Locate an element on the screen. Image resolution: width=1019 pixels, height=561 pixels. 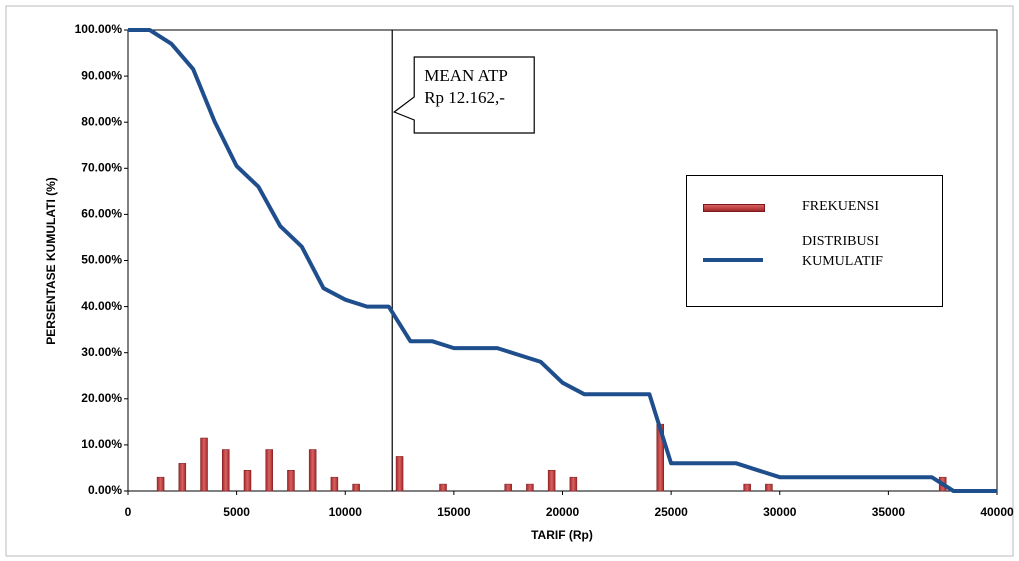
x-tick-label: 0 is located at coordinates (128, 512).